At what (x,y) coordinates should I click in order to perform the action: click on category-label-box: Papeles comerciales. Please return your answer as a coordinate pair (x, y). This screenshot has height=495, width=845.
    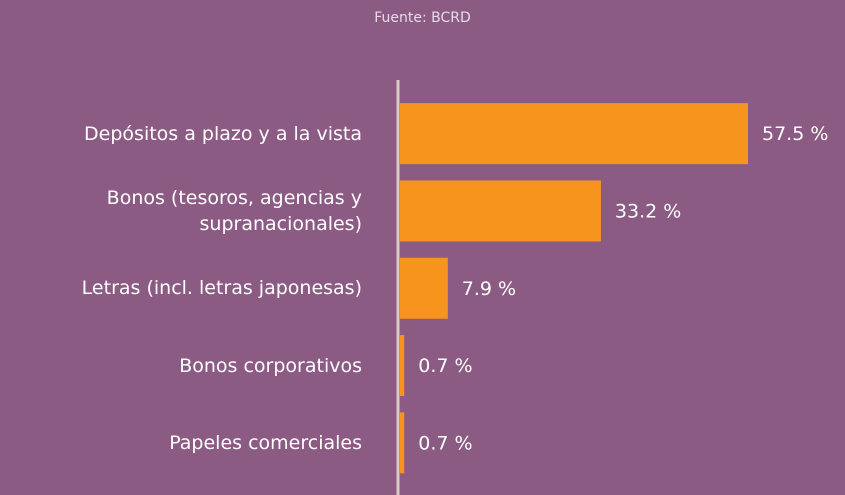
    Looking at the image, I should click on (181, 443).